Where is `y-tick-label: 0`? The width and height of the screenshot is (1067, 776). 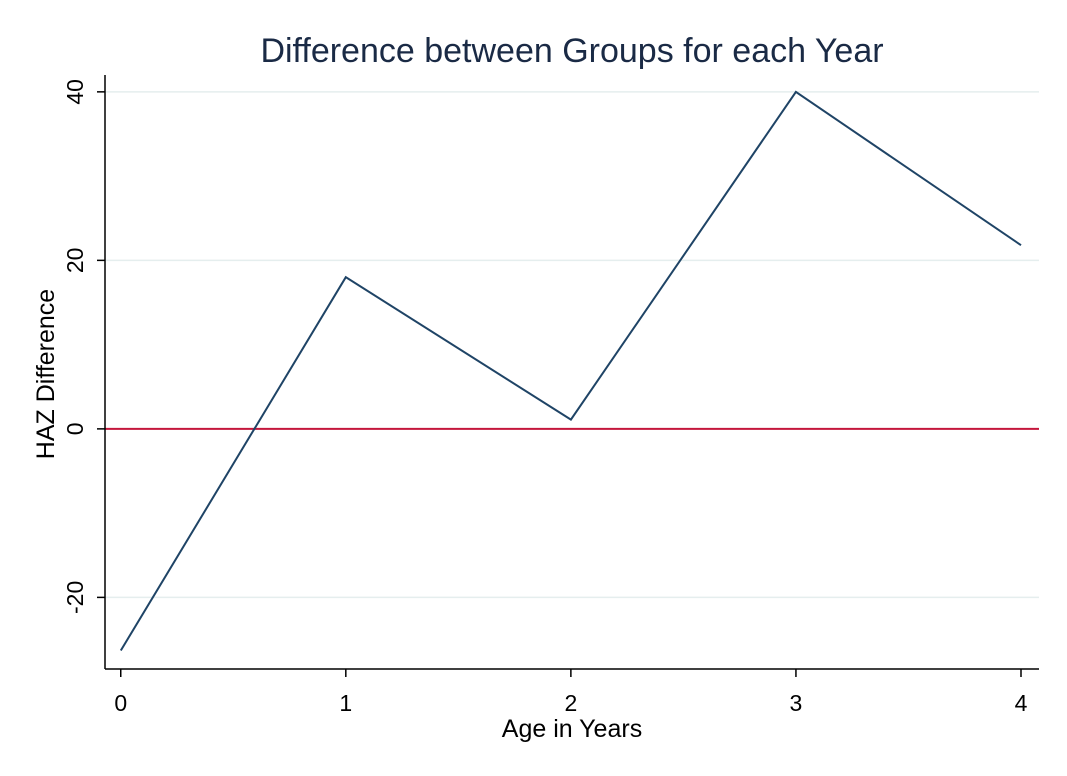 y-tick-label: 0 is located at coordinates (75, 428).